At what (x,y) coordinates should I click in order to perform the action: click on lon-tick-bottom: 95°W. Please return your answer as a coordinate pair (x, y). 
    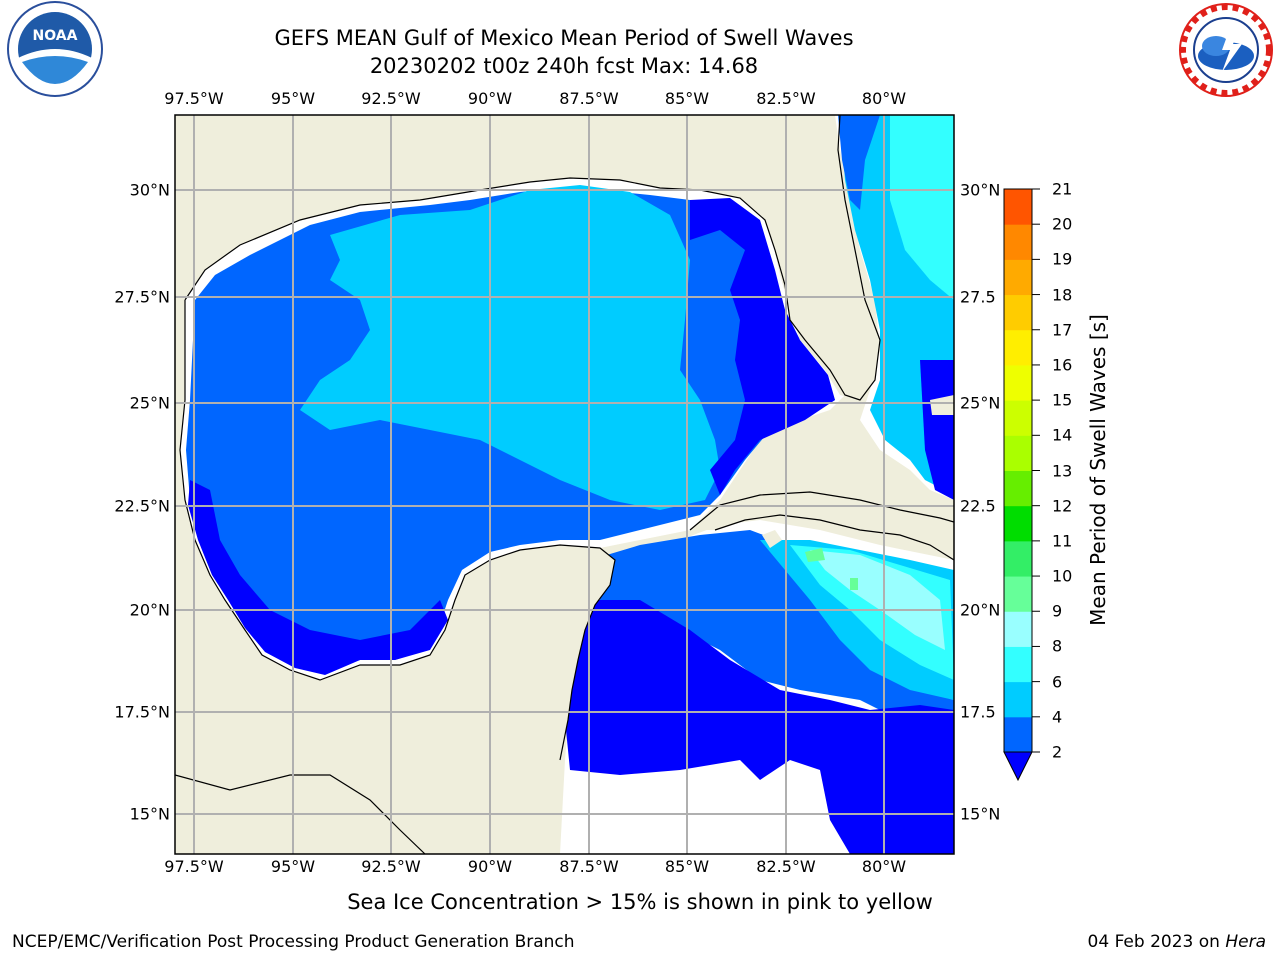
    Looking at the image, I should click on (293, 866).